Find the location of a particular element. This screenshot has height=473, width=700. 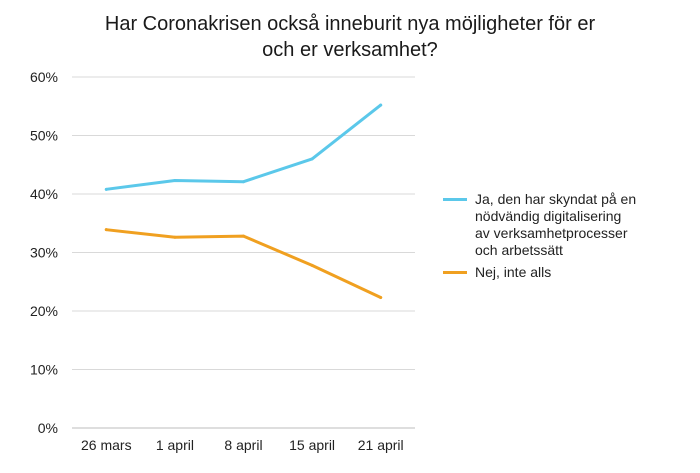

y-tick-label: 60% is located at coordinates (44, 77).